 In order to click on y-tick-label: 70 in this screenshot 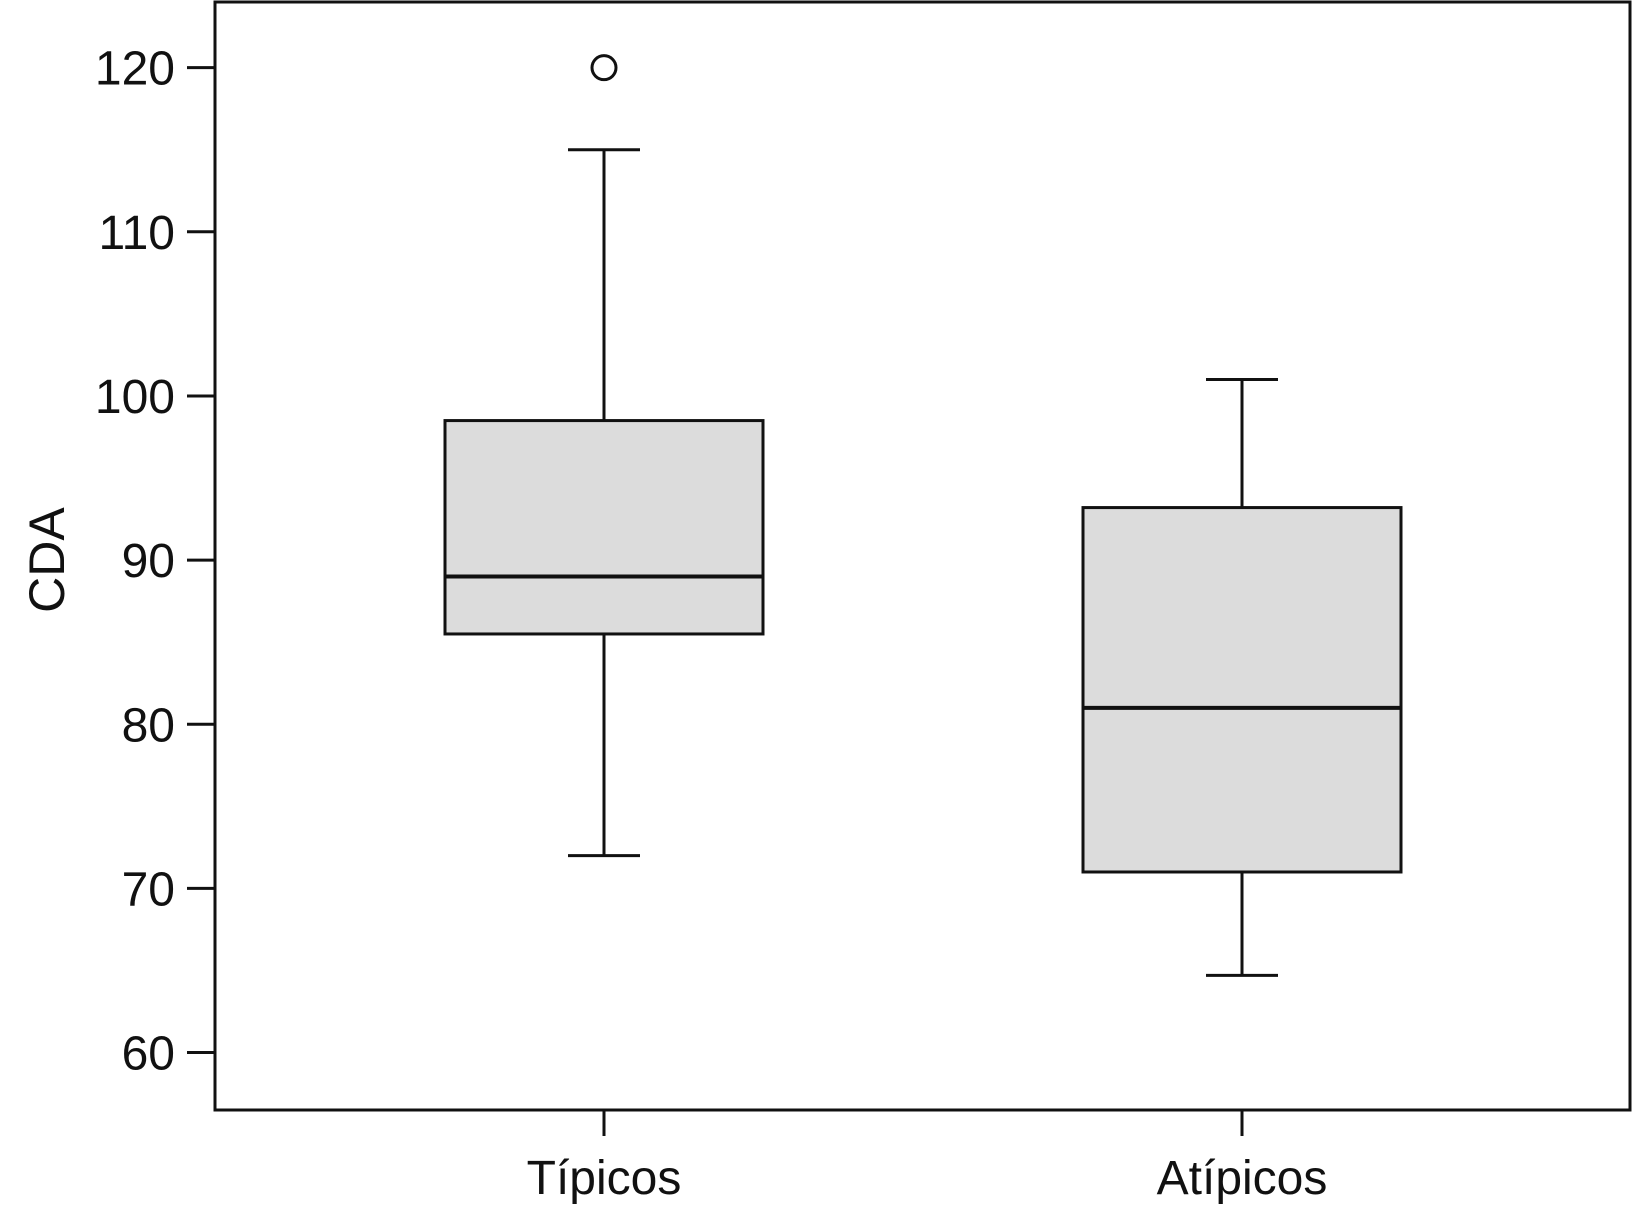, I will do `click(148, 889)`.